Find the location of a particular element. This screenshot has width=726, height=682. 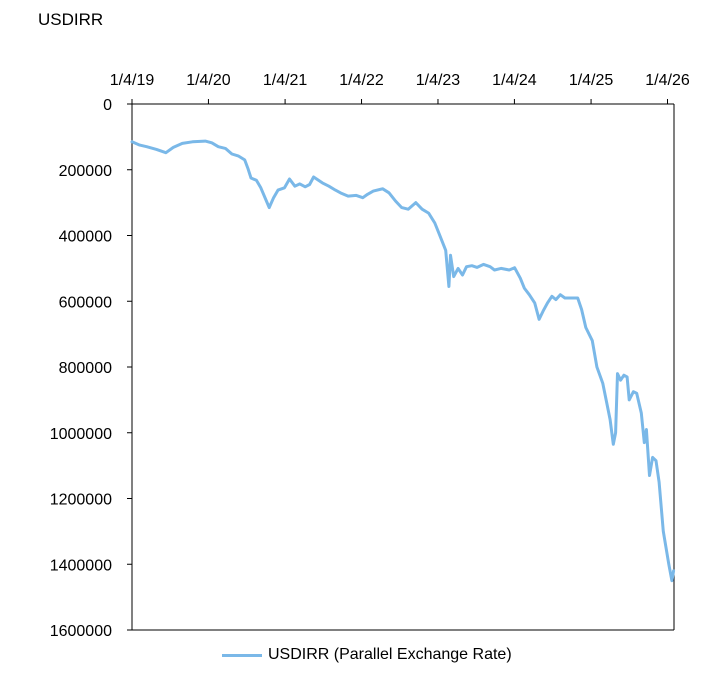

x-tick-label: 1/4/23 is located at coordinates (438, 80).